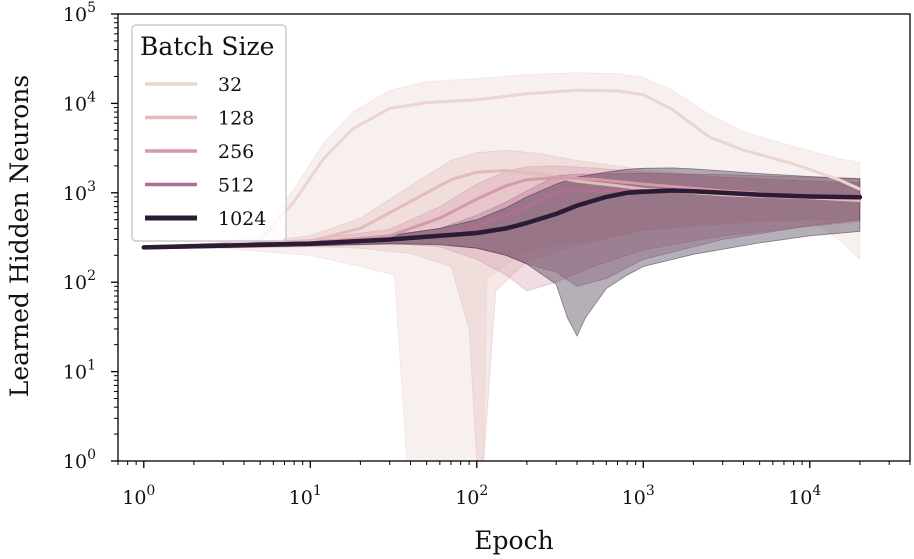  I want to click on x-tick-label: 10², so click(471, 496).